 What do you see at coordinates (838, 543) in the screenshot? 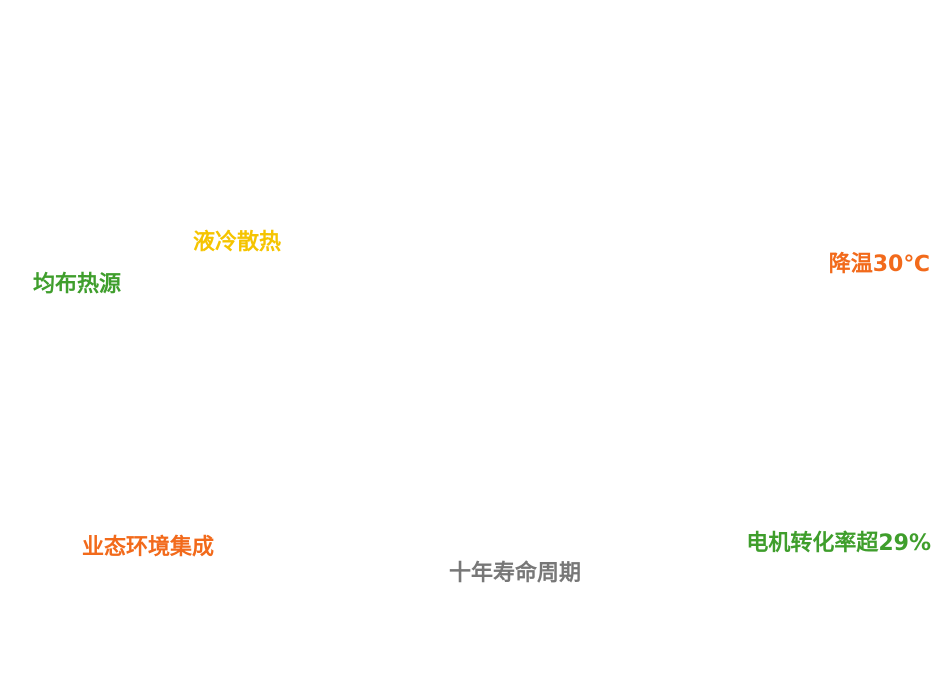
I see `feature-label: 电机转化率超29%` at bounding box center [838, 543].